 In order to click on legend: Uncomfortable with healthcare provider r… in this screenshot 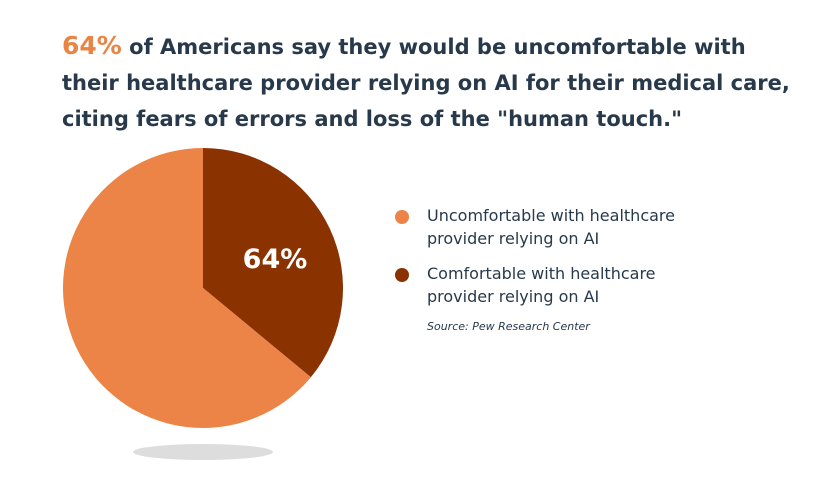, I will do `click(555, 268)`.